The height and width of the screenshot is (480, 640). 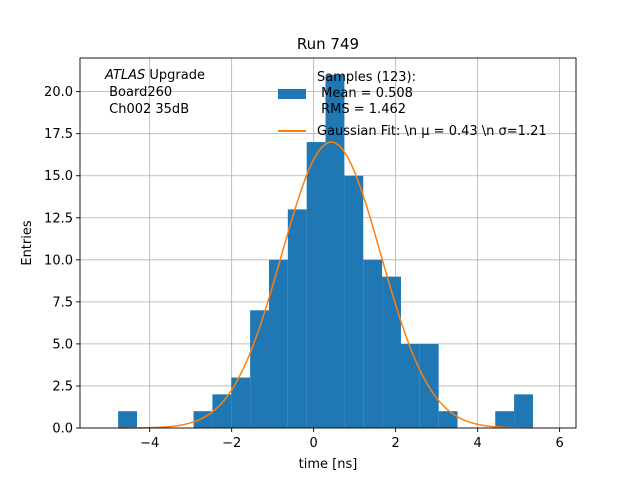 I want to click on y-tick-label: 7.5, so click(x=62, y=302).